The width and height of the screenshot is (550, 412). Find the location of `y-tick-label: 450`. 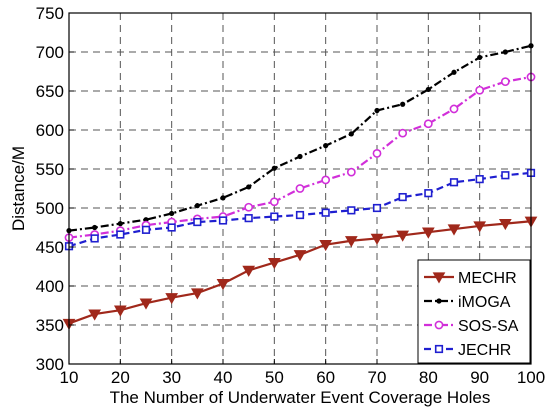

y-tick-label: 450 is located at coordinates (50, 247).